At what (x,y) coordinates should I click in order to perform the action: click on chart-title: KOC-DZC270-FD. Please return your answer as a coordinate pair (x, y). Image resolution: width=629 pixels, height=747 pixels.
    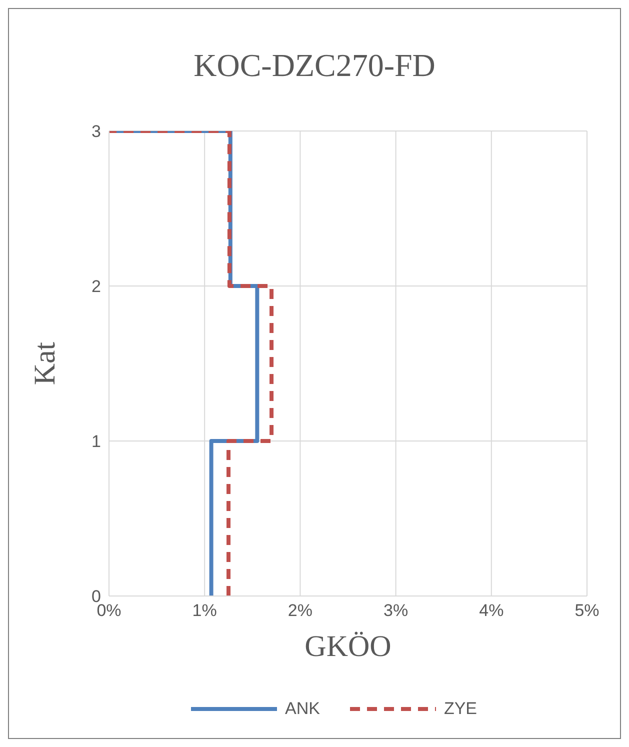
    Looking at the image, I should click on (314, 65).